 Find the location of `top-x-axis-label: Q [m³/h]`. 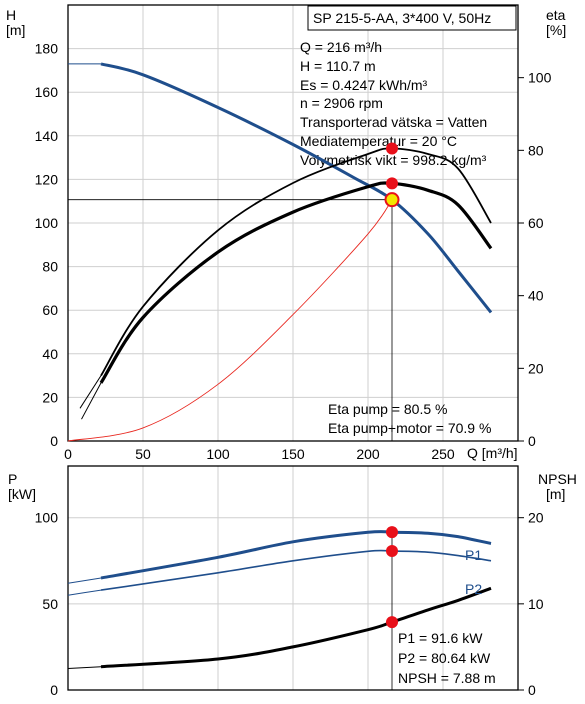

top-x-axis-label: Q [m³/h] is located at coordinates (492, 453).